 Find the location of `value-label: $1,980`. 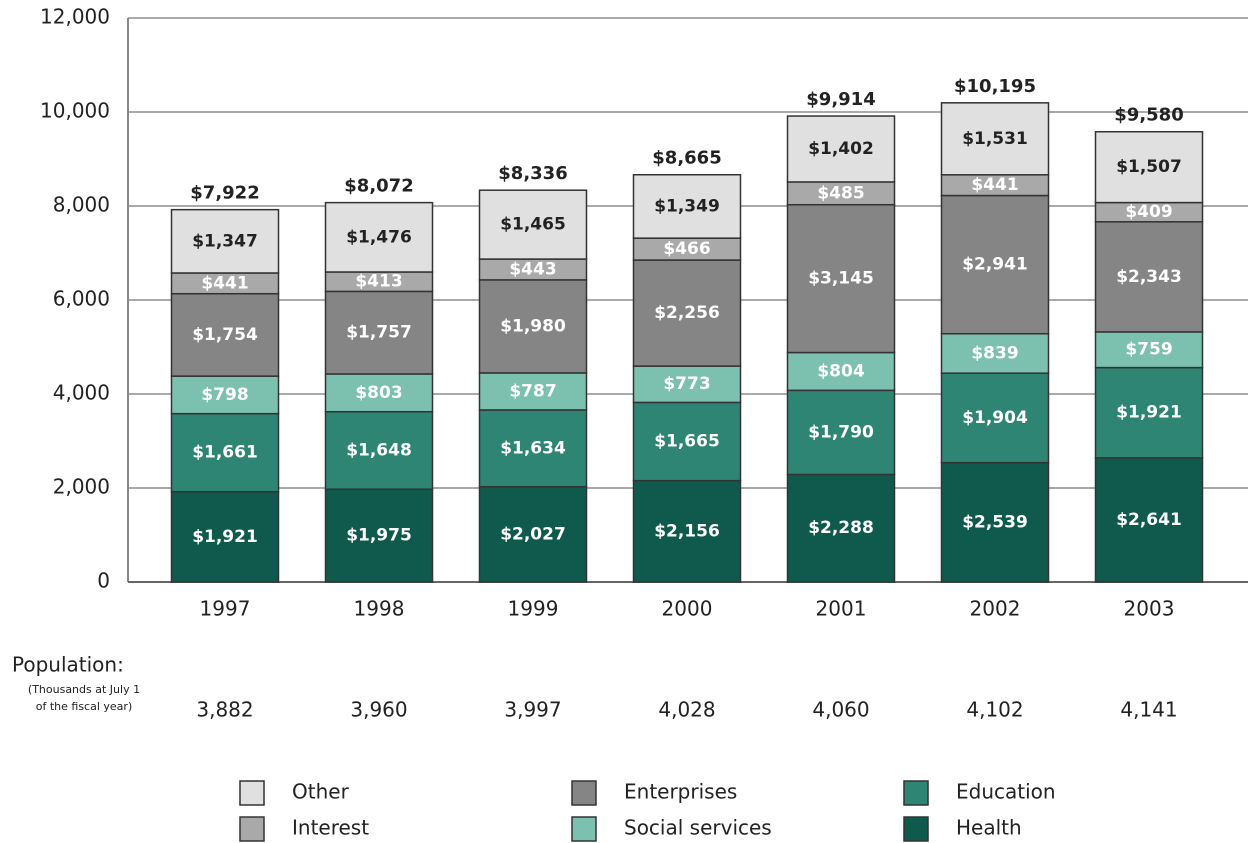

value-label: $1,980 is located at coordinates (533, 326).